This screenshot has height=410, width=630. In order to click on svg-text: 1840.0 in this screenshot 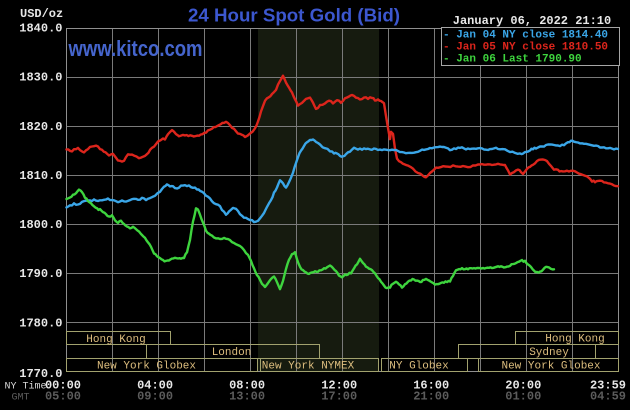, I will do `click(40, 29)`.